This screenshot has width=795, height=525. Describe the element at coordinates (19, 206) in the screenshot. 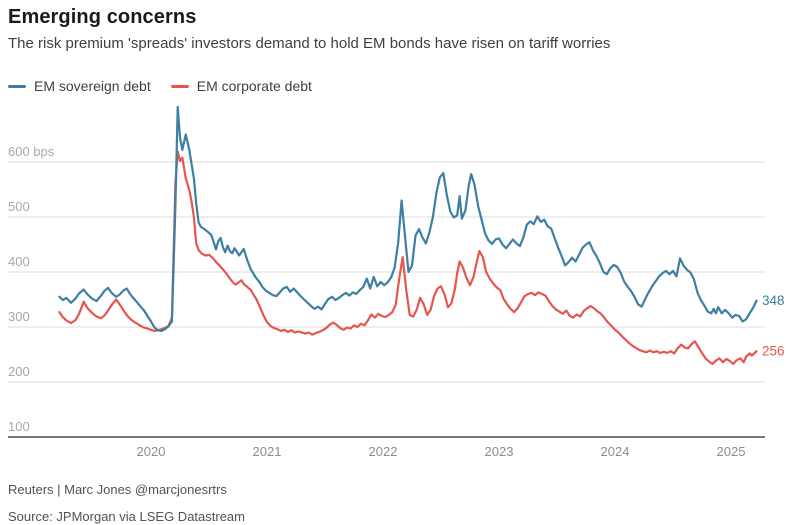

I see `y-tick-label: 500` at that location.